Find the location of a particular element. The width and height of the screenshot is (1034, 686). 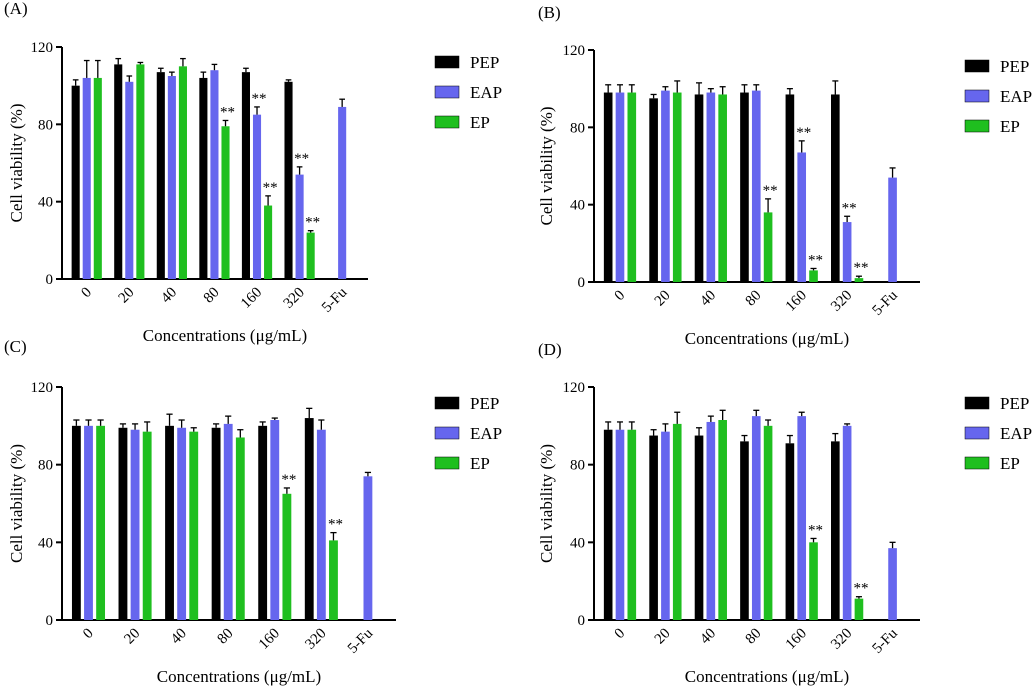

bar-eap-5-Fu is located at coordinates (368, 548).